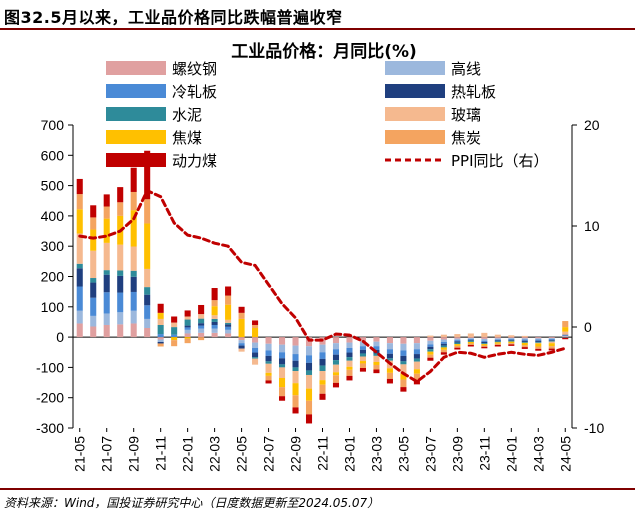  I want to click on legend-label: 焦炭, so click(466, 138).